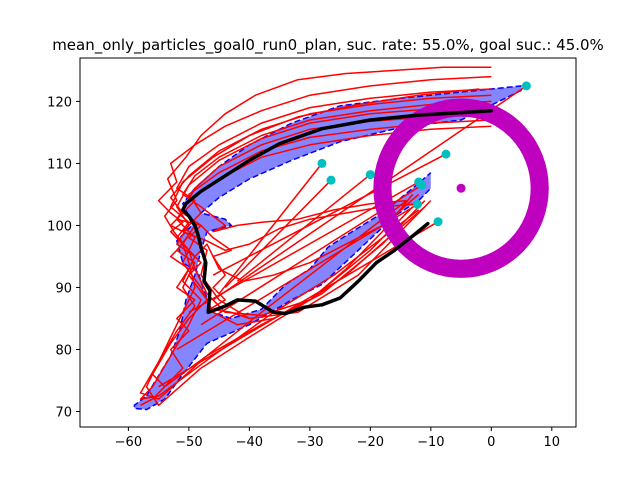 The width and height of the screenshot is (640, 480). I want to click on y-tick-label: 90, so click(63, 288).